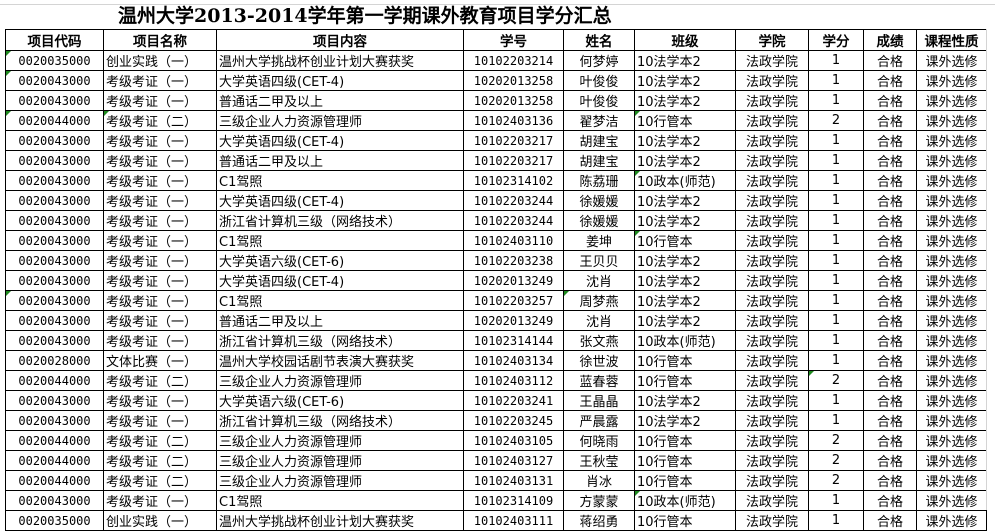  What do you see at coordinates (513, 40) in the screenshot?
I see `header-student-id: 学号` at bounding box center [513, 40].